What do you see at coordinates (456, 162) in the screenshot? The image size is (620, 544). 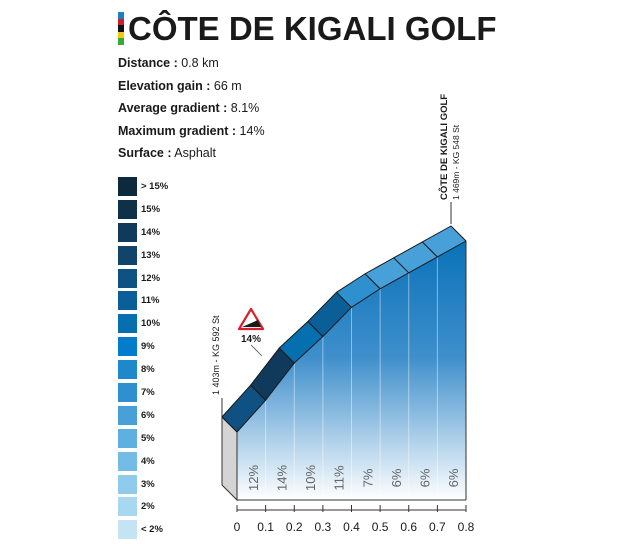 I see `finish-elevation-label: 1 469m - KG 548 St` at bounding box center [456, 162].